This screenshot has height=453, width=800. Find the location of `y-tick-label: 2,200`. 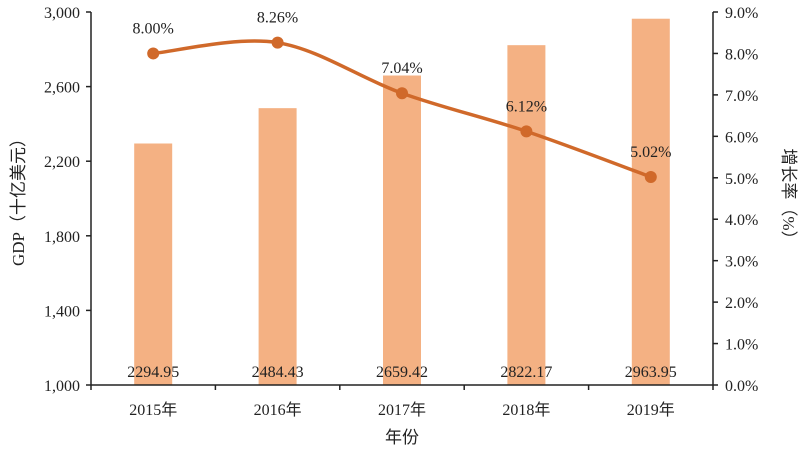

y-tick-label: 2,200 is located at coordinates (62, 162).